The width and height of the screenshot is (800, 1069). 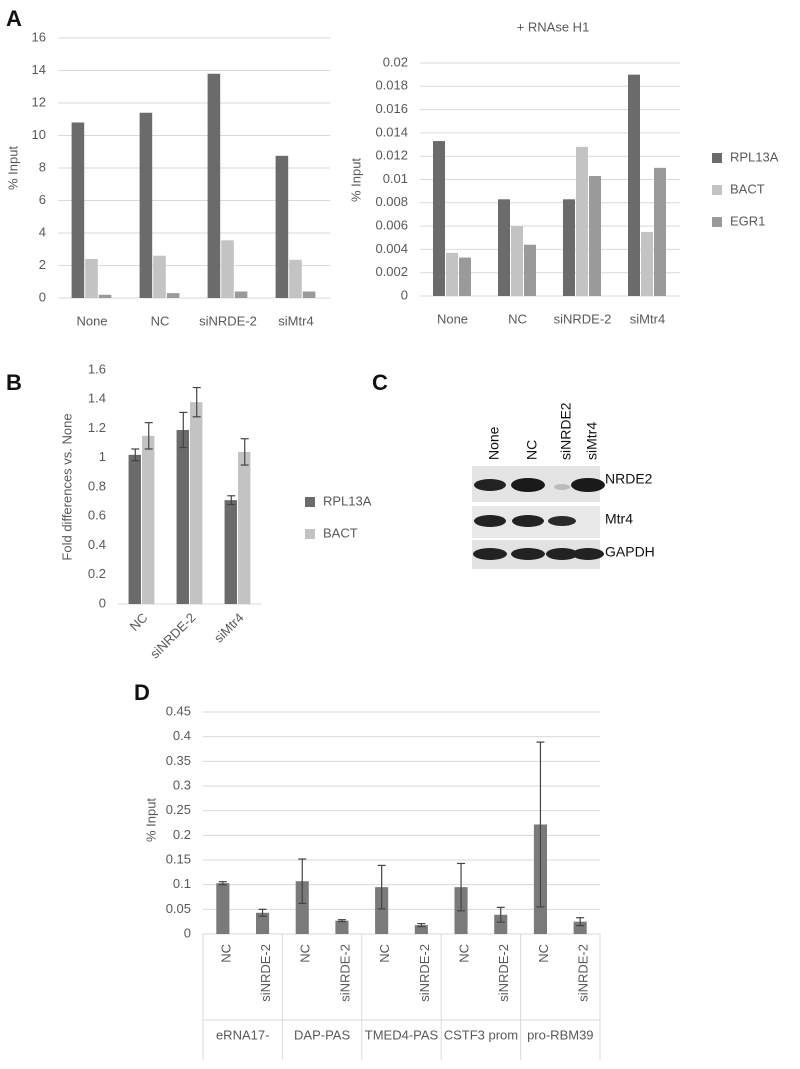 What do you see at coordinates (42, 199) in the screenshot?
I see `y-tick-label: 6` at bounding box center [42, 199].